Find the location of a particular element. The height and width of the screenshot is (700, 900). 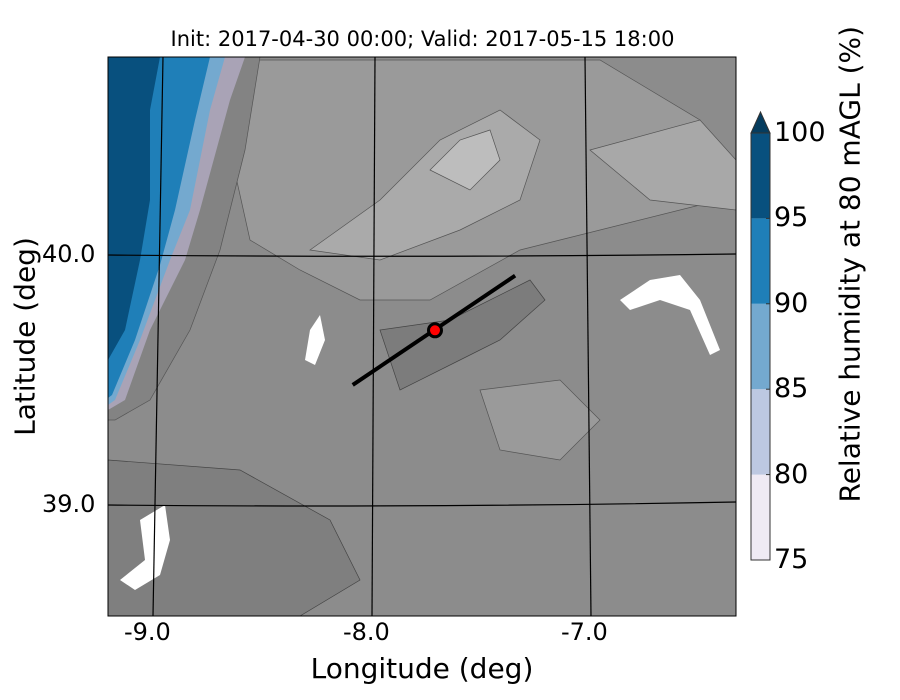

location-marker is located at coordinates (434, 330).